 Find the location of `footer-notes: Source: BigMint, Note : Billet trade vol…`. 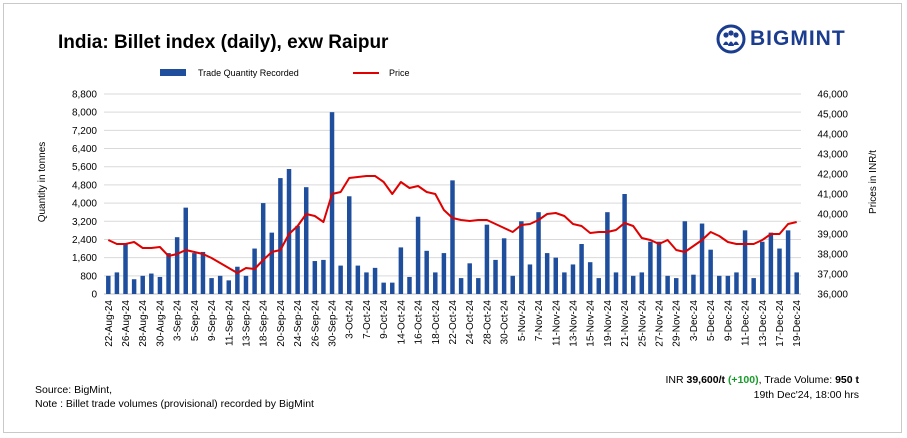

footer-notes: Source: BigMint, Note : Billet trade vol… is located at coordinates (174, 397).